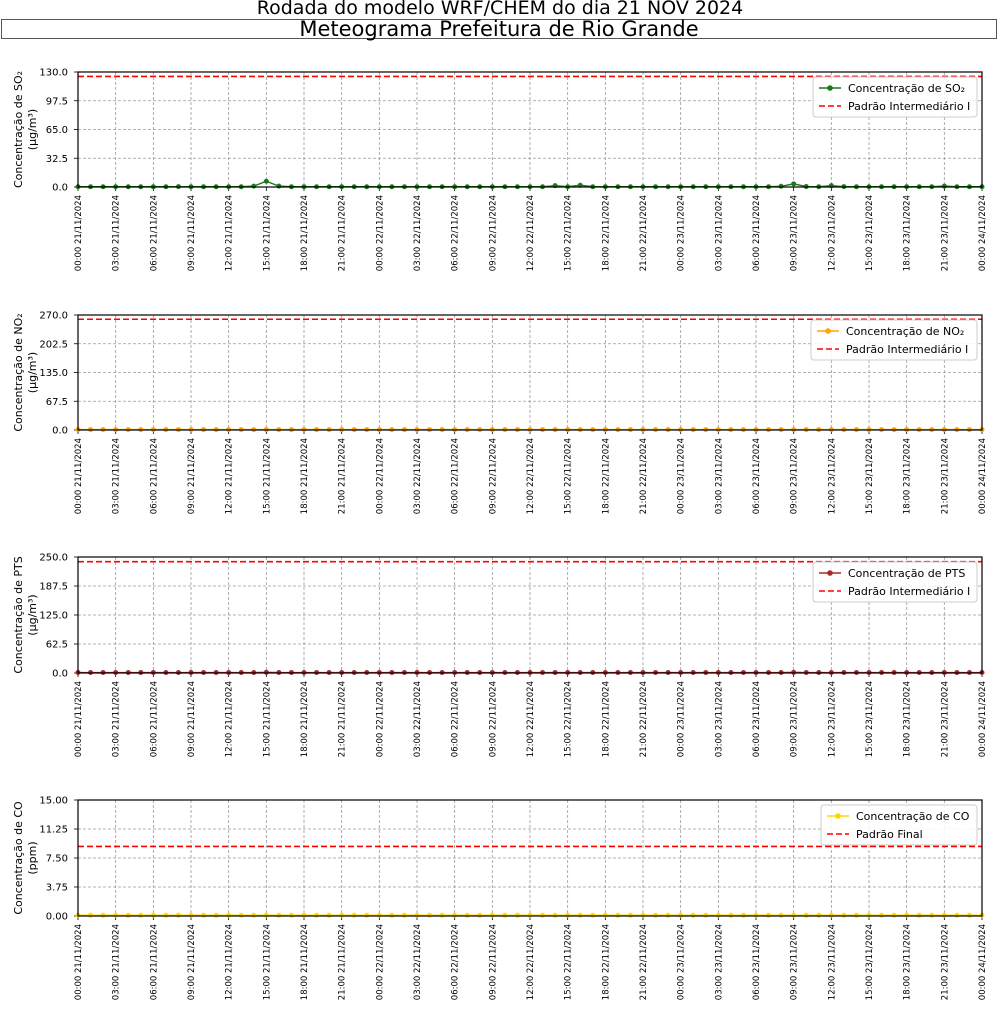  Describe the element at coordinates (569, 233) in the screenshot. I see `x-tick-label: 15:00 22/11/2024` at that location.